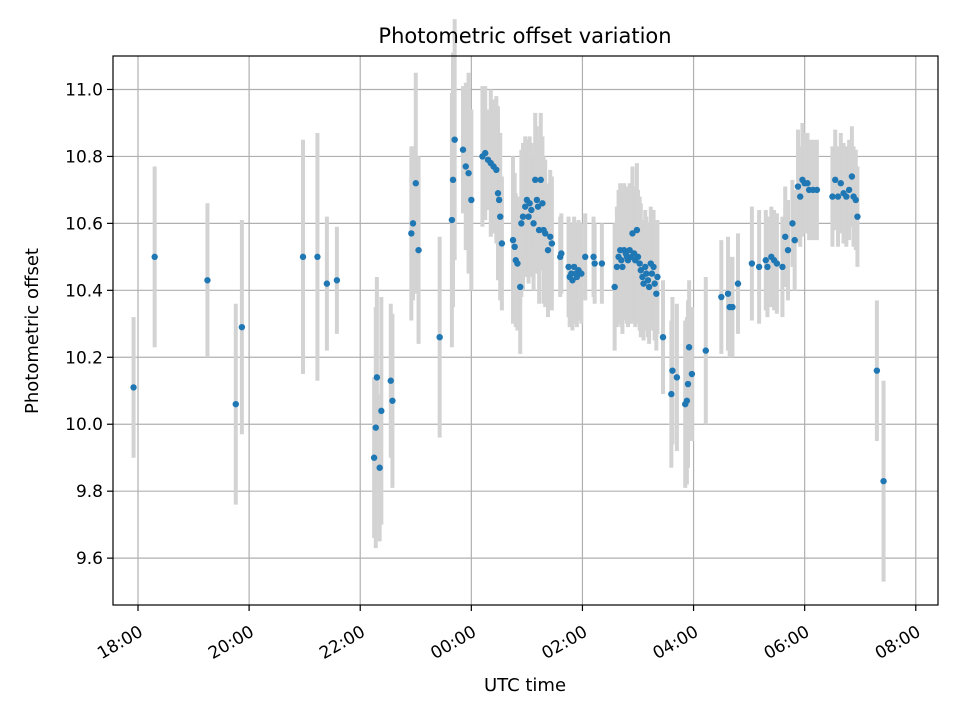 Image resolution: width=960 pixels, height=720 pixels. What do you see at coordinates (32, 331) in the screenshot?
I see `y-axis-title: Photometric offset` at bounding box center [32, 331].